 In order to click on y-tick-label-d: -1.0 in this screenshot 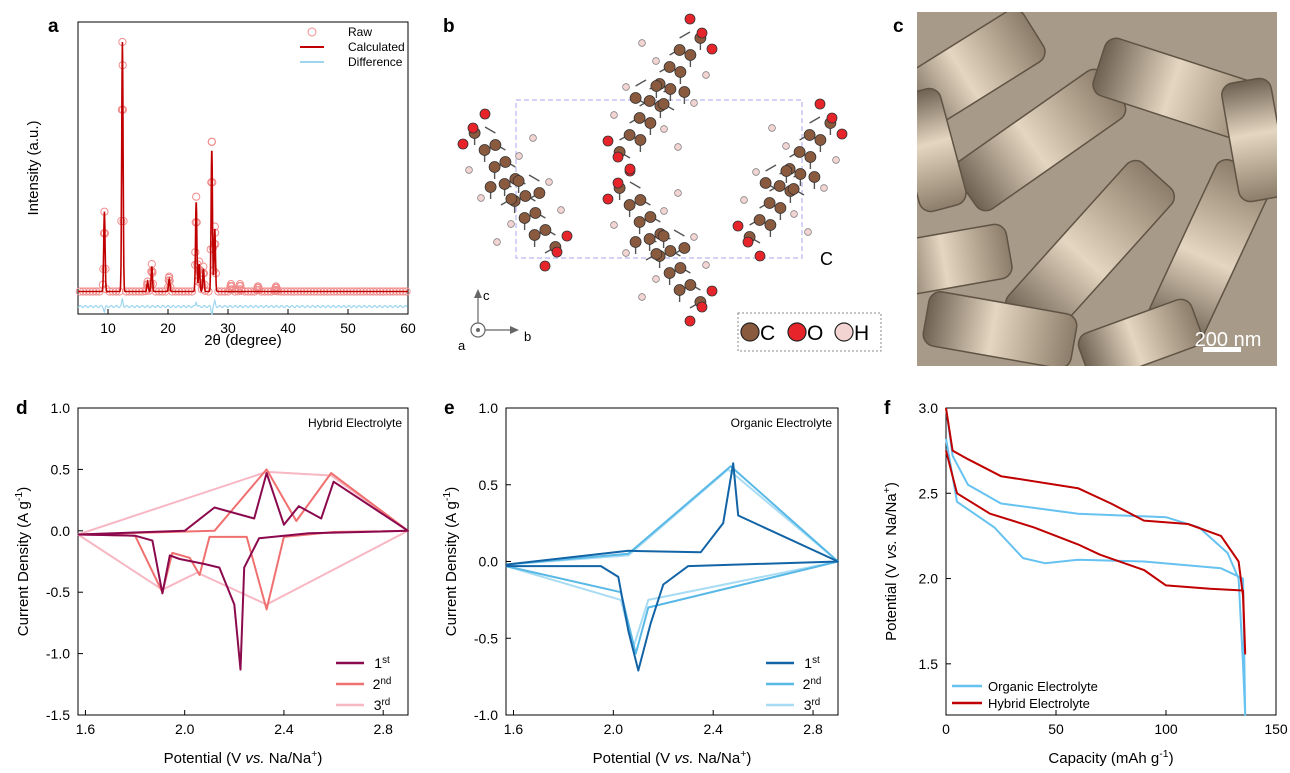, I will do `click(58, 654)`.